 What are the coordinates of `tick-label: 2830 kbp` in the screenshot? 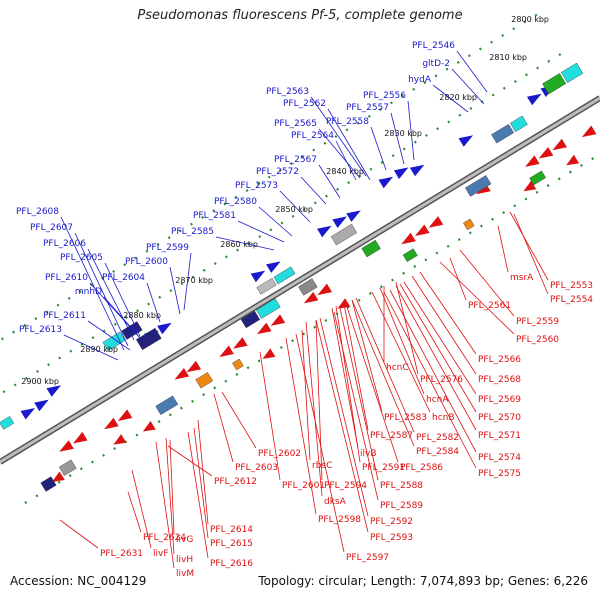 It's located at (403, 133).